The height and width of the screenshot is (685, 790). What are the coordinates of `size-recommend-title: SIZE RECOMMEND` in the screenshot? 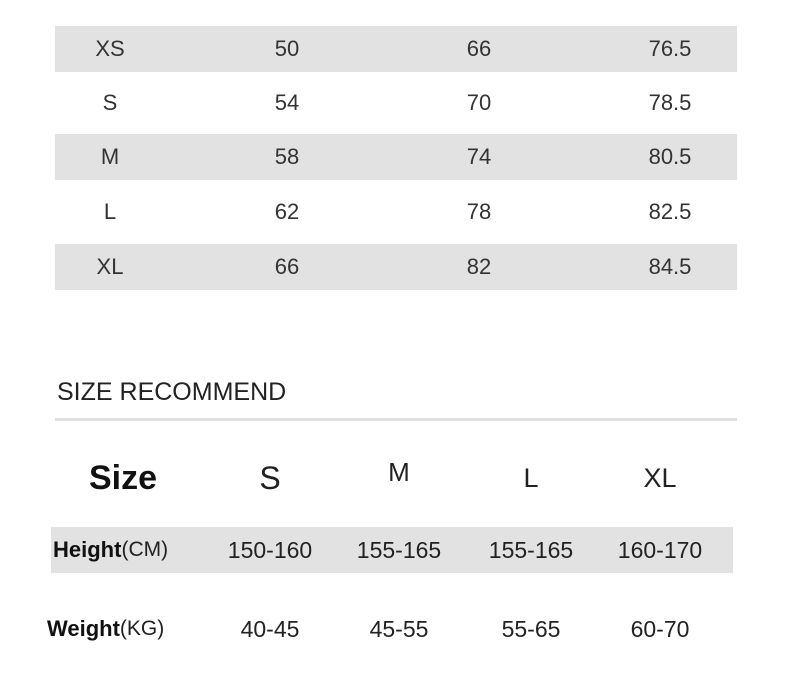 It's located at (172, 392).